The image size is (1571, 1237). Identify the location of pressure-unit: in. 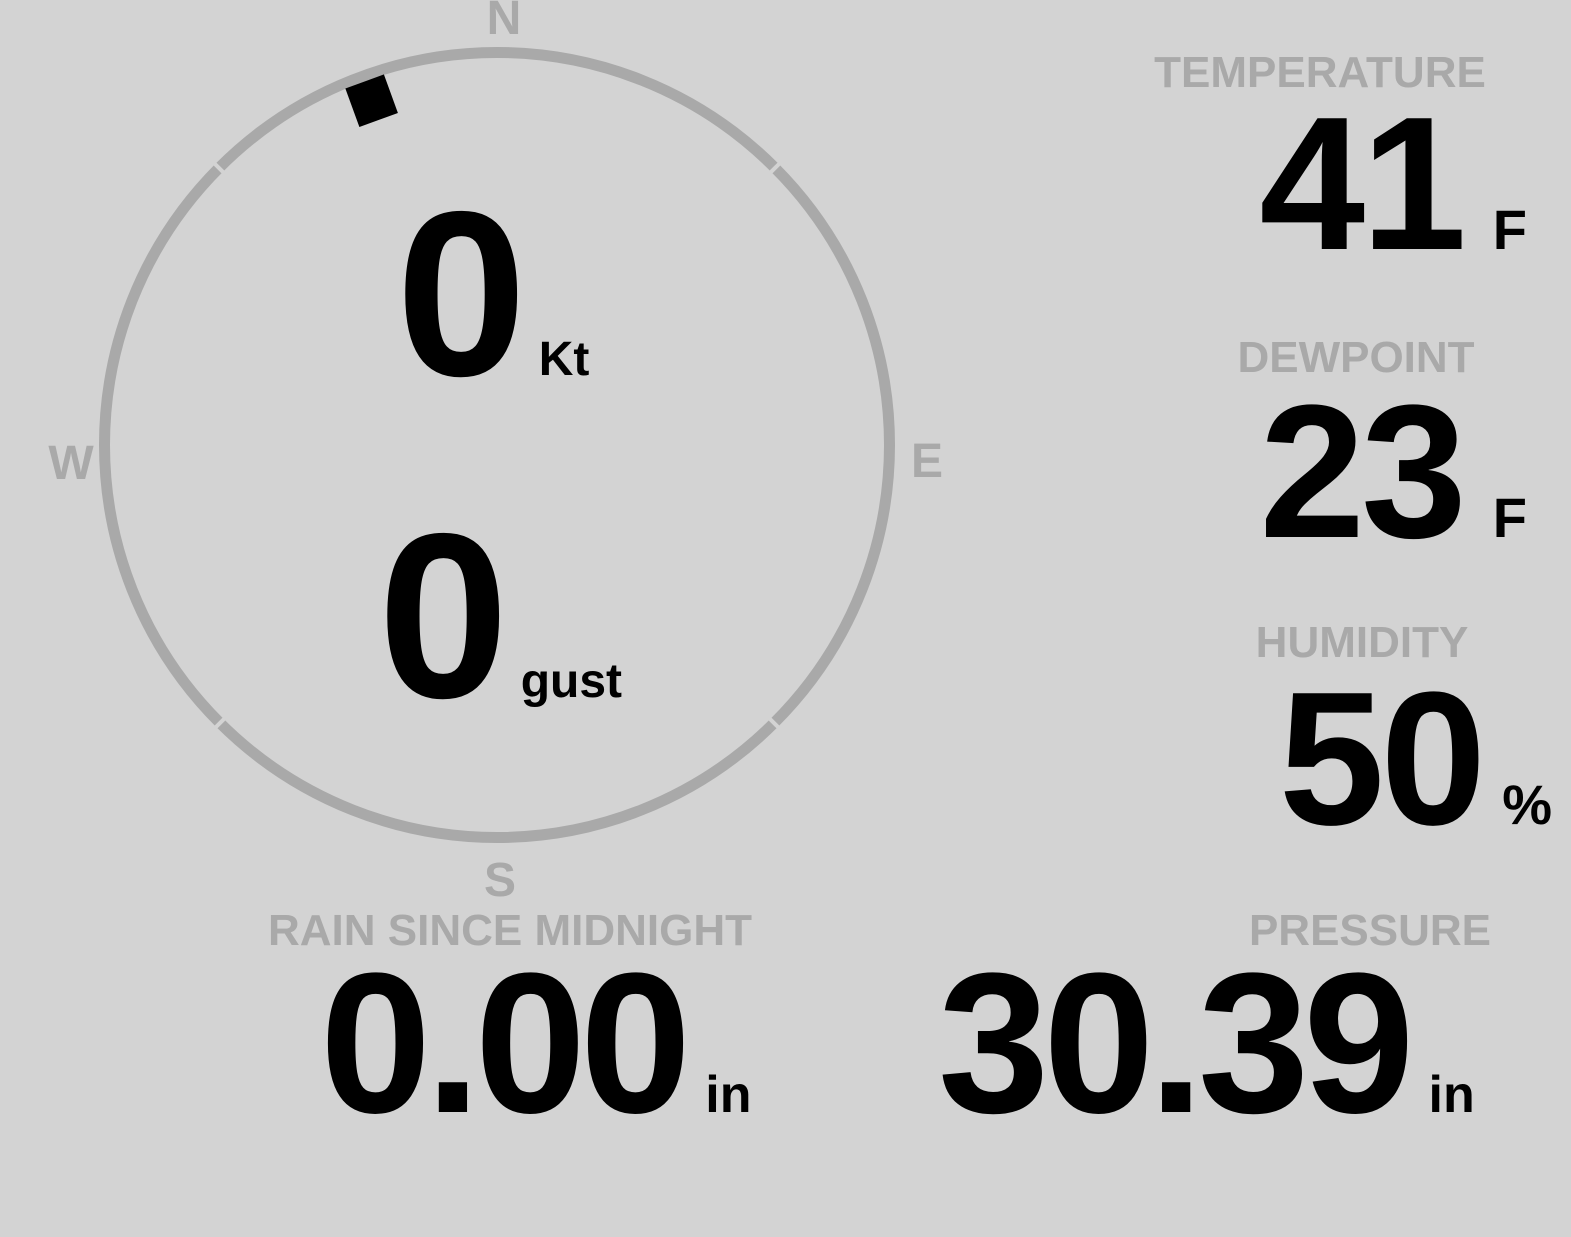
(1451, 1095).